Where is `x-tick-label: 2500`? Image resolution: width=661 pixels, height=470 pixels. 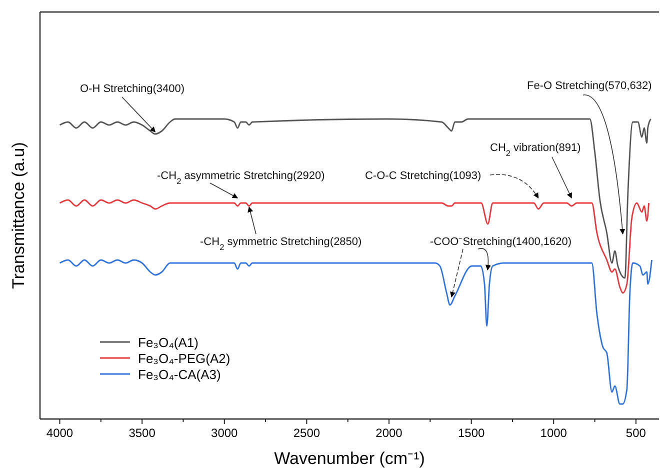
x-tick-label: 2500 is located at coordinates (306, 433).